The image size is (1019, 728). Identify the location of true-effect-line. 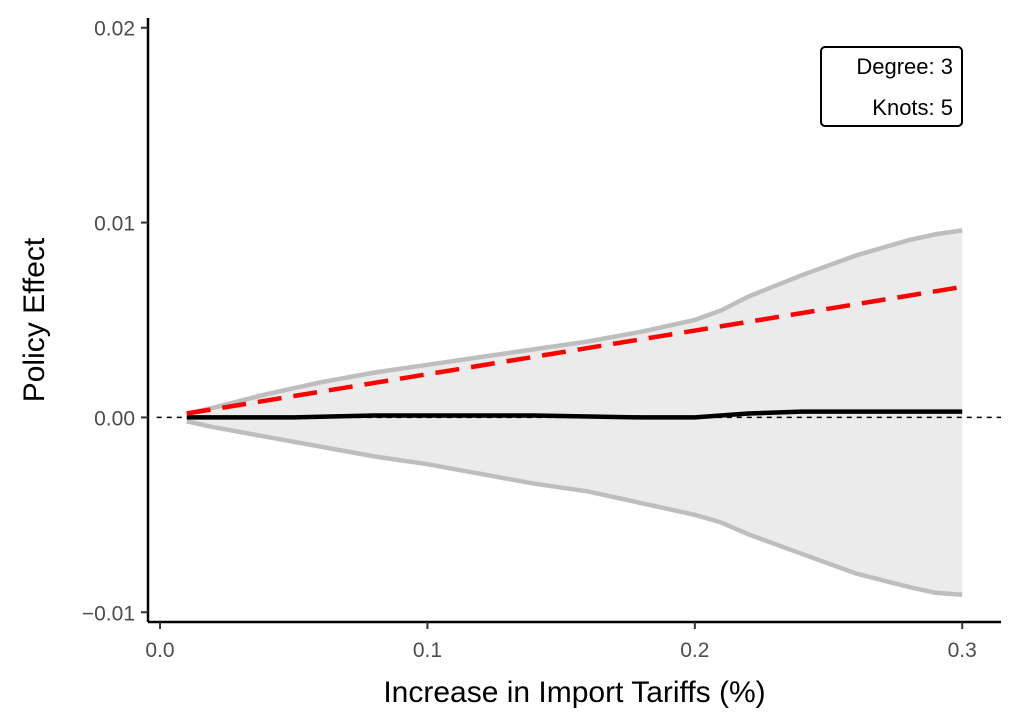
(574, 350).